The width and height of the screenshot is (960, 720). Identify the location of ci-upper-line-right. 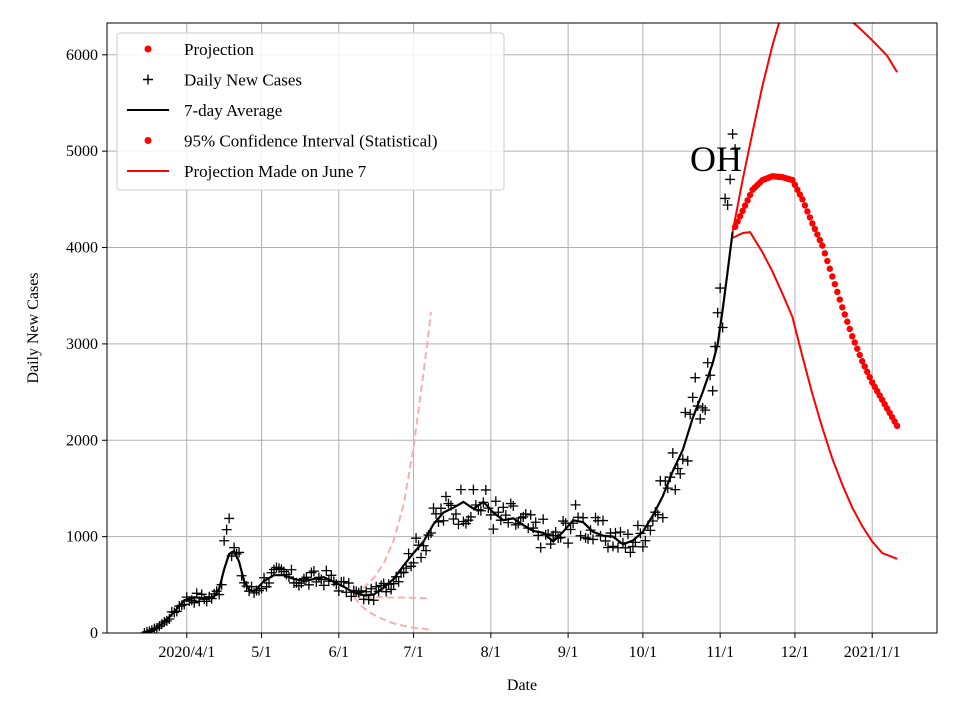
(874, 48).